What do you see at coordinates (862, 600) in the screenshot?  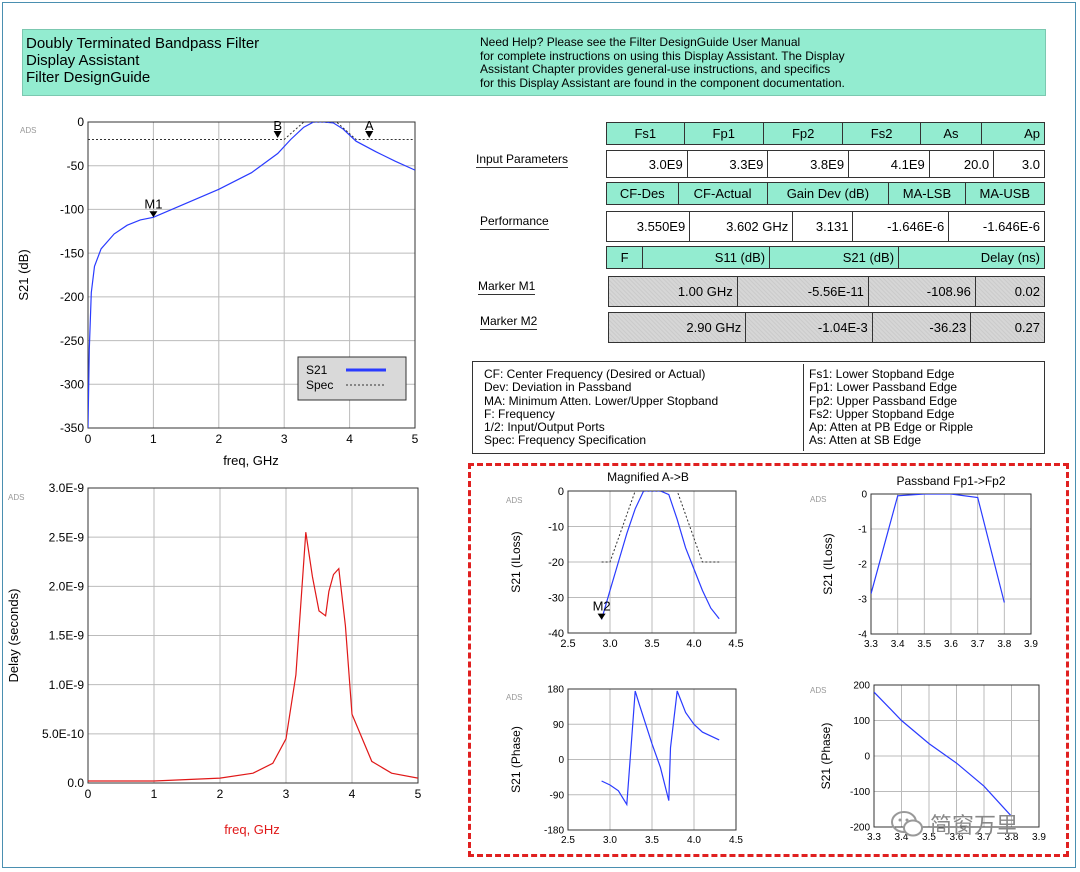 I see `y-tick-label: -3` at bounding box center [862, 600].